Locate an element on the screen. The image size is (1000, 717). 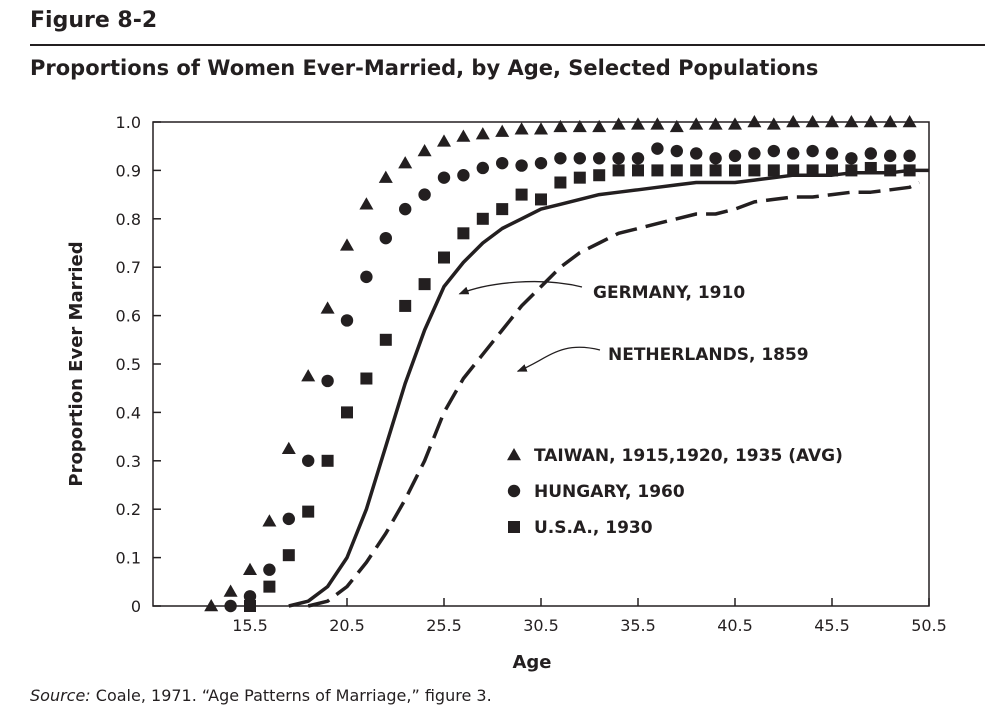
y-tick-label-8: 0.8 is located at coordinates (128, 219).